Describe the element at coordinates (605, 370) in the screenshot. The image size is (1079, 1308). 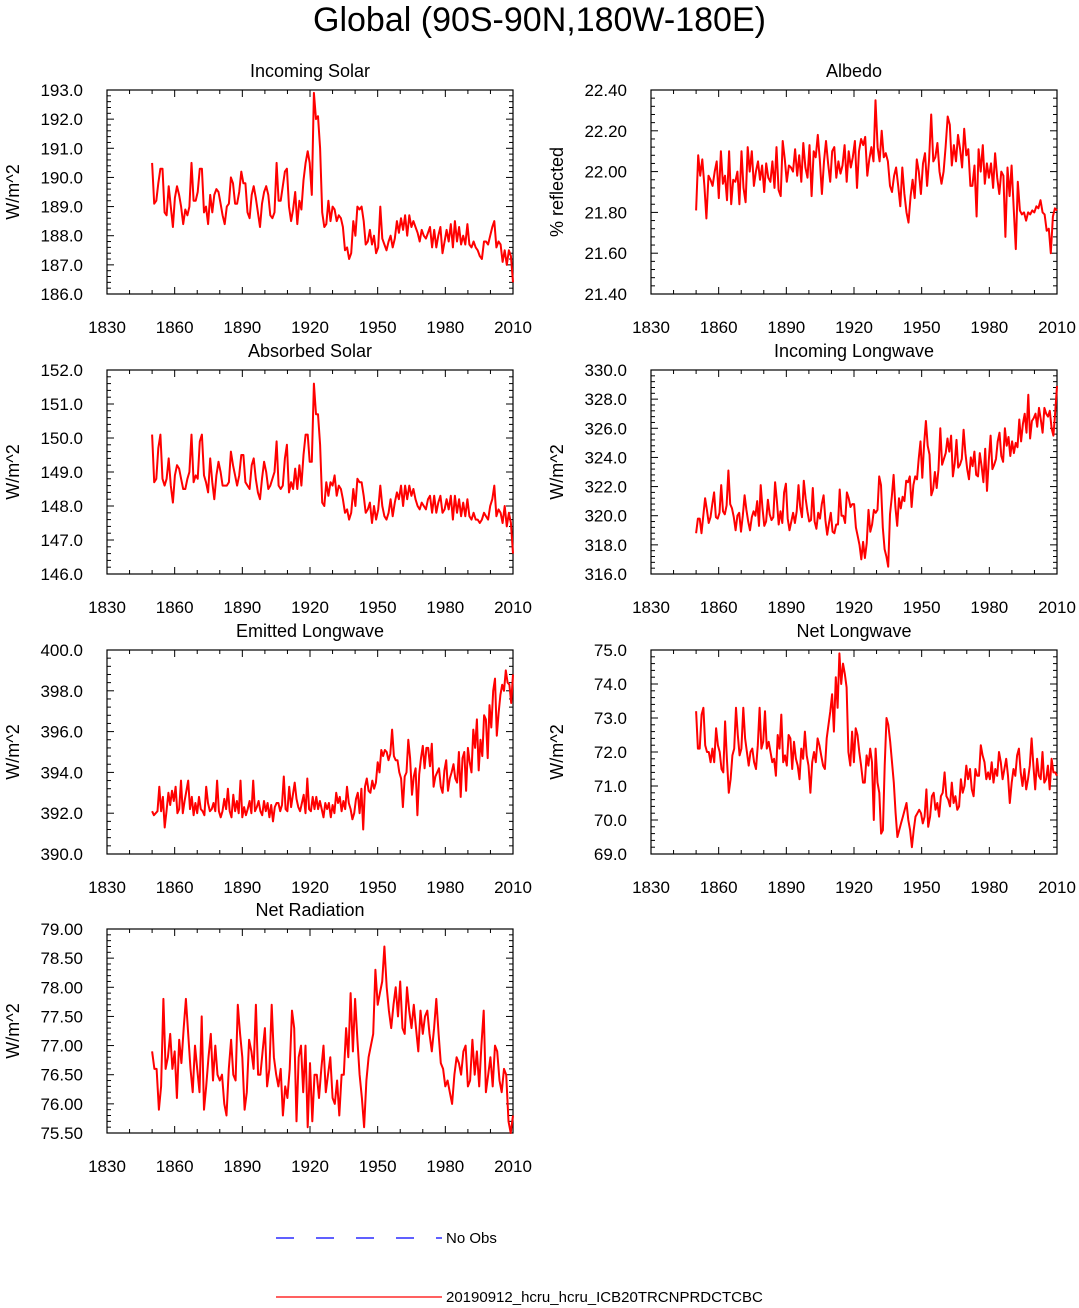
I see `y-tick-label: 330.0` at that location.